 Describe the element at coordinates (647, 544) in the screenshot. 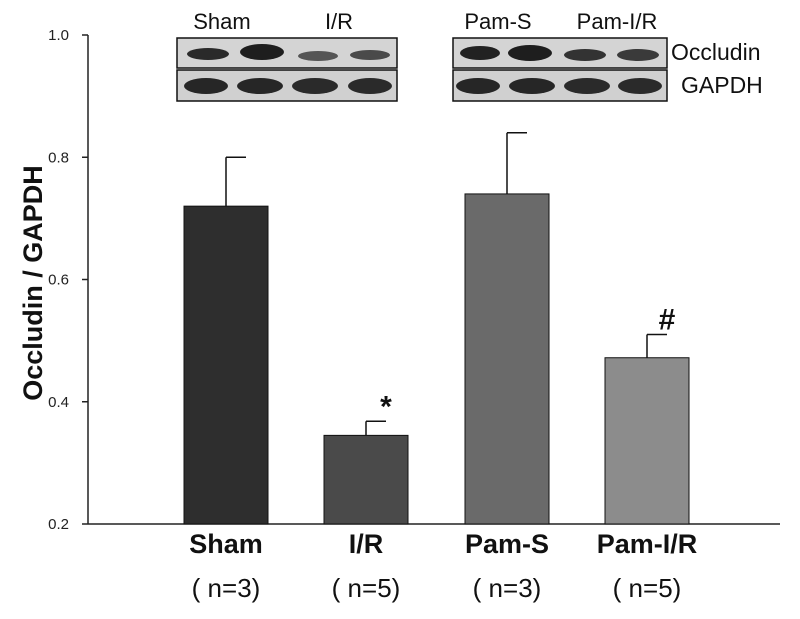

I see `category-label: Pam-I/R` at that location.